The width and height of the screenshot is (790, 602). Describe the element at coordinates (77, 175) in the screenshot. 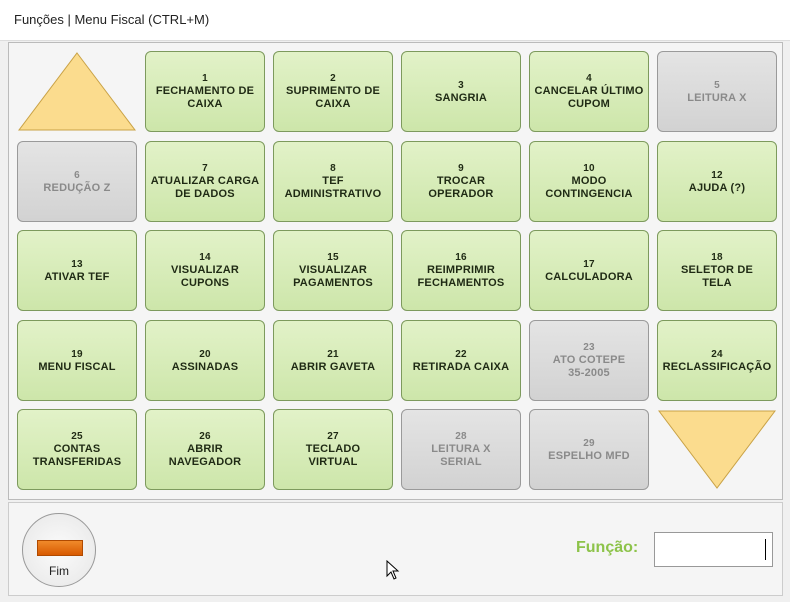

I see `button-number: 6` at that location.